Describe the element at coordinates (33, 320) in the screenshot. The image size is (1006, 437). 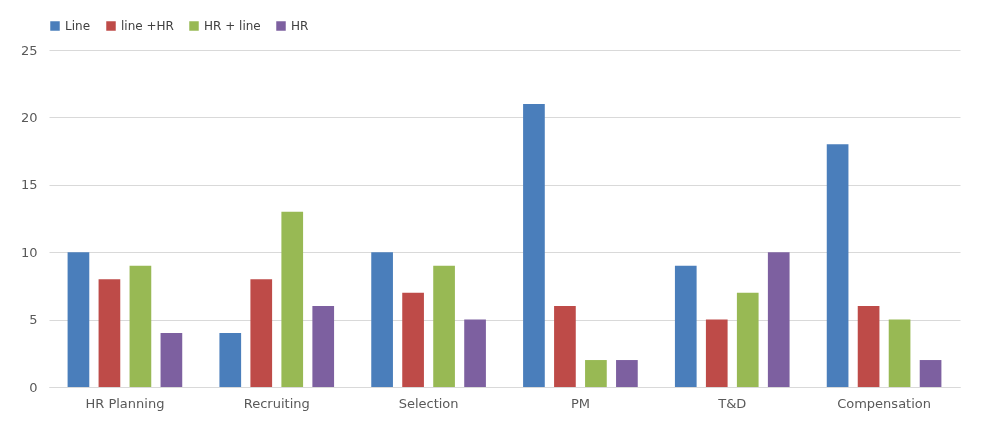
I see `y-tick-label: 5` at that location.